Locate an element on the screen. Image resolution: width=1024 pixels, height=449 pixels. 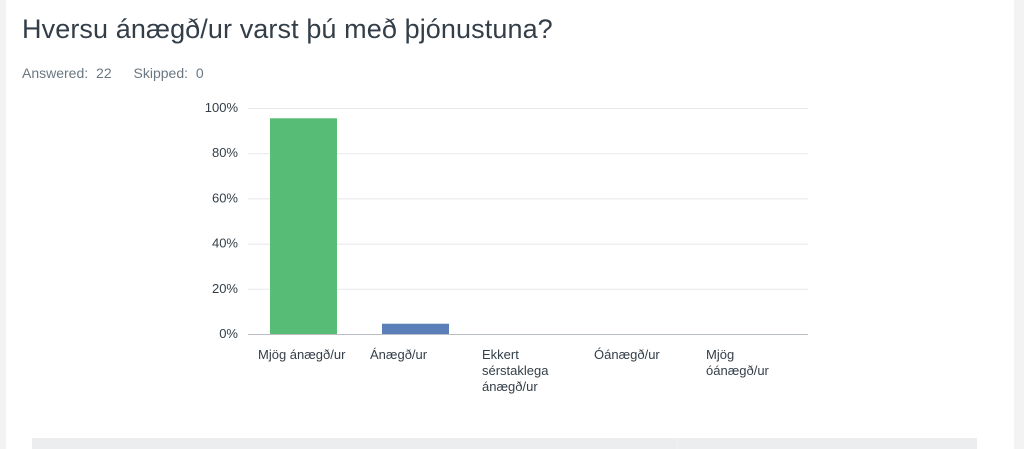
response-stats: Answered: 22 Skipped: 0 is located at coordinates (113, 73).